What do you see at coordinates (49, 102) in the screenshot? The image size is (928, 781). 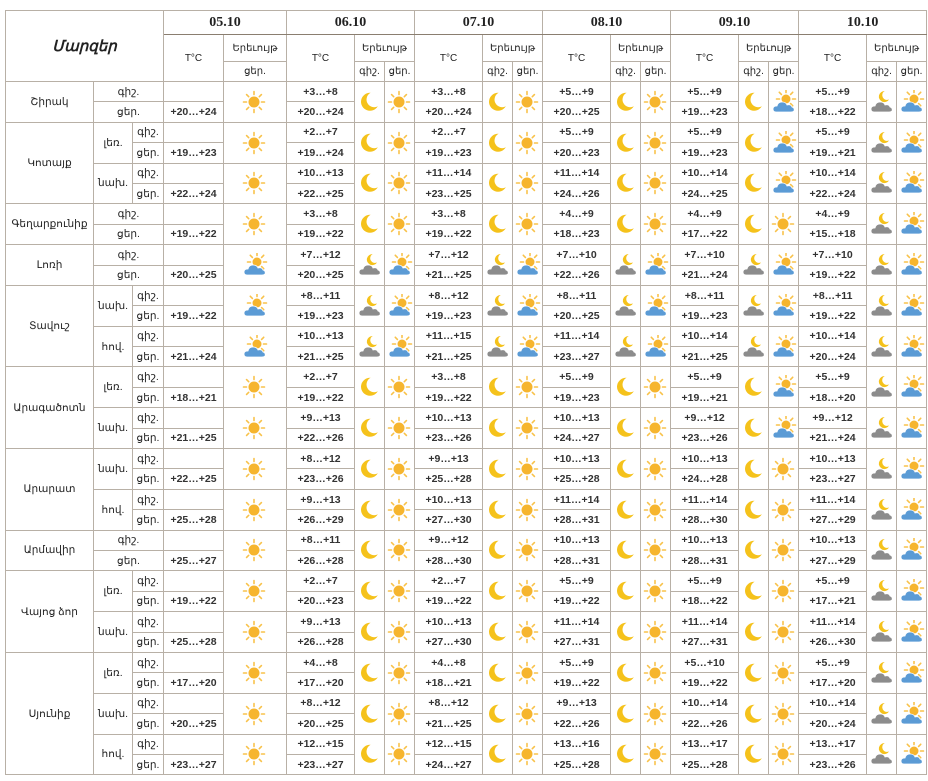 I see `region-name: Շիրակ` at bounding box center [49, 102].